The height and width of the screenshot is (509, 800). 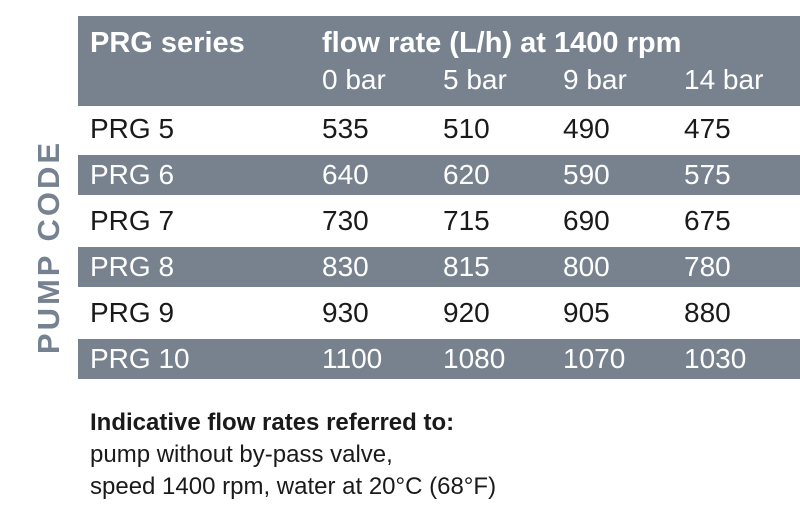 What do you see at coordinates (439, 79) in the screenshot?
I see `table-header-pressure-row: 0 bar 5 bar 9 bar 14 bar` at bounding box center [439, 79].